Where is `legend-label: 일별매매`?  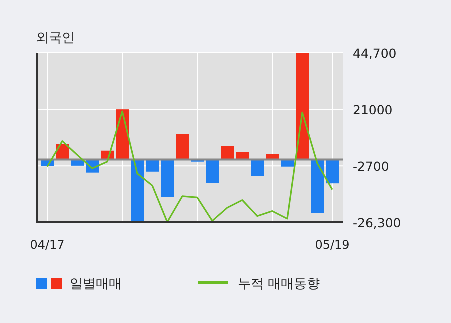 legend-label: 일별매매 is located at coordinates (96, 284).